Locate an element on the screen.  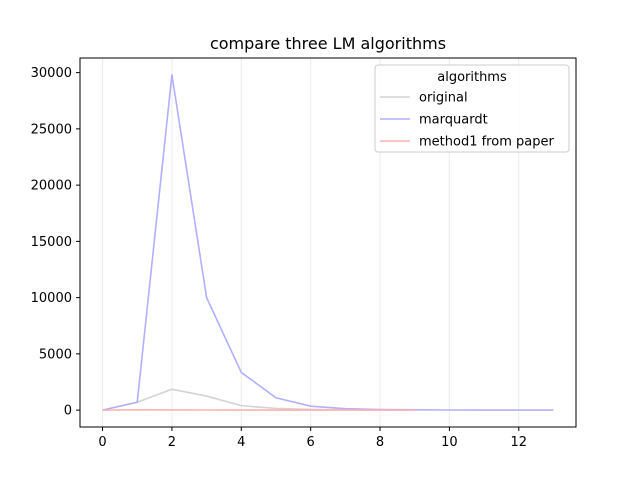
legend-entry-label: marquardt is located at coordinates (453, 120).